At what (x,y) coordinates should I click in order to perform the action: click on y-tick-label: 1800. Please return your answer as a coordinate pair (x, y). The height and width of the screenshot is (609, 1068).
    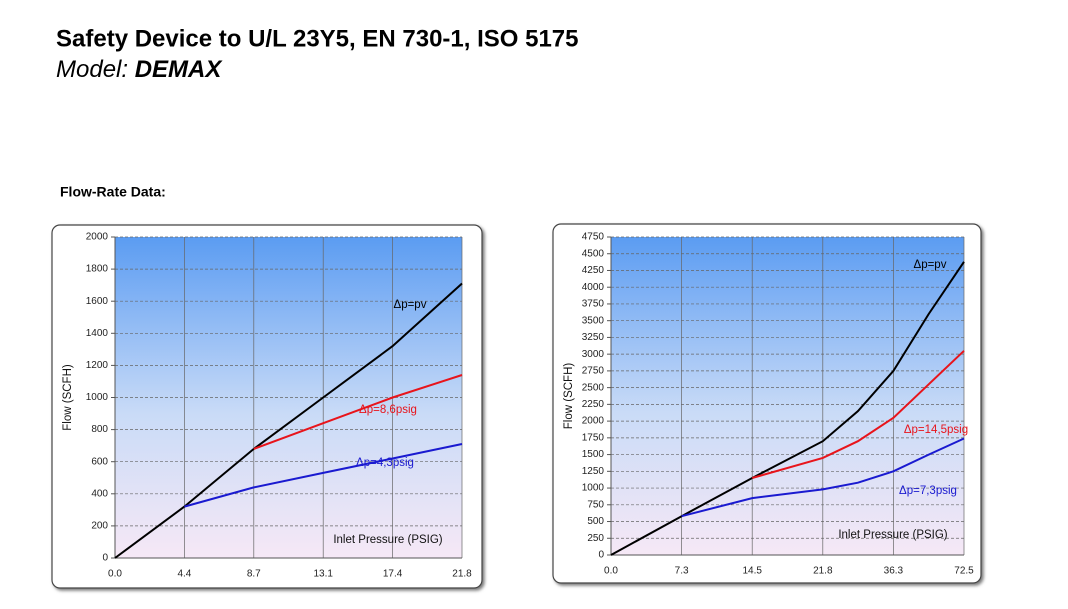
    Looking at the image, I should click on (97, 269).